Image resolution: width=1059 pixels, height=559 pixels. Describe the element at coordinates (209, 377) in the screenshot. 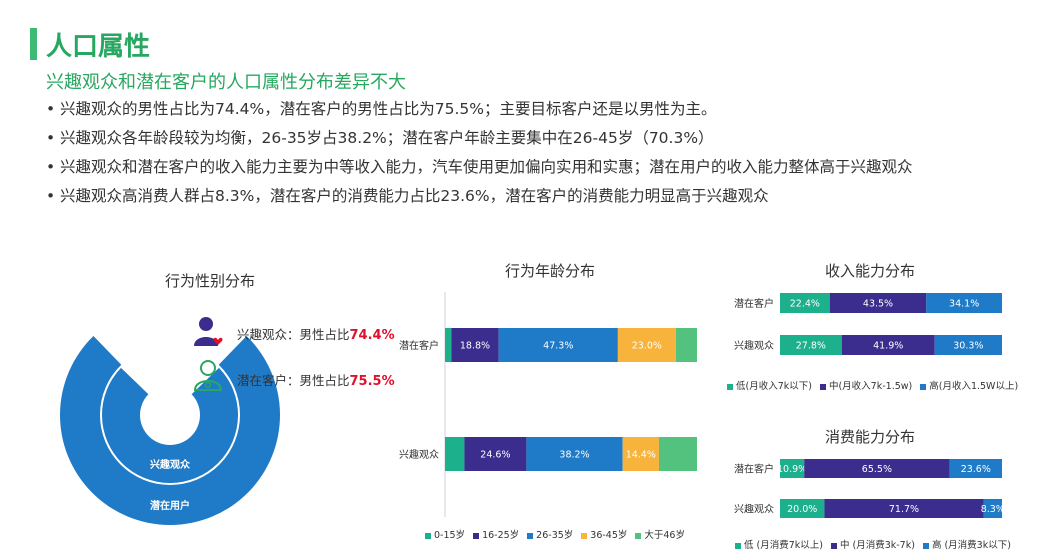

I see `potential-user-icon` at that location.